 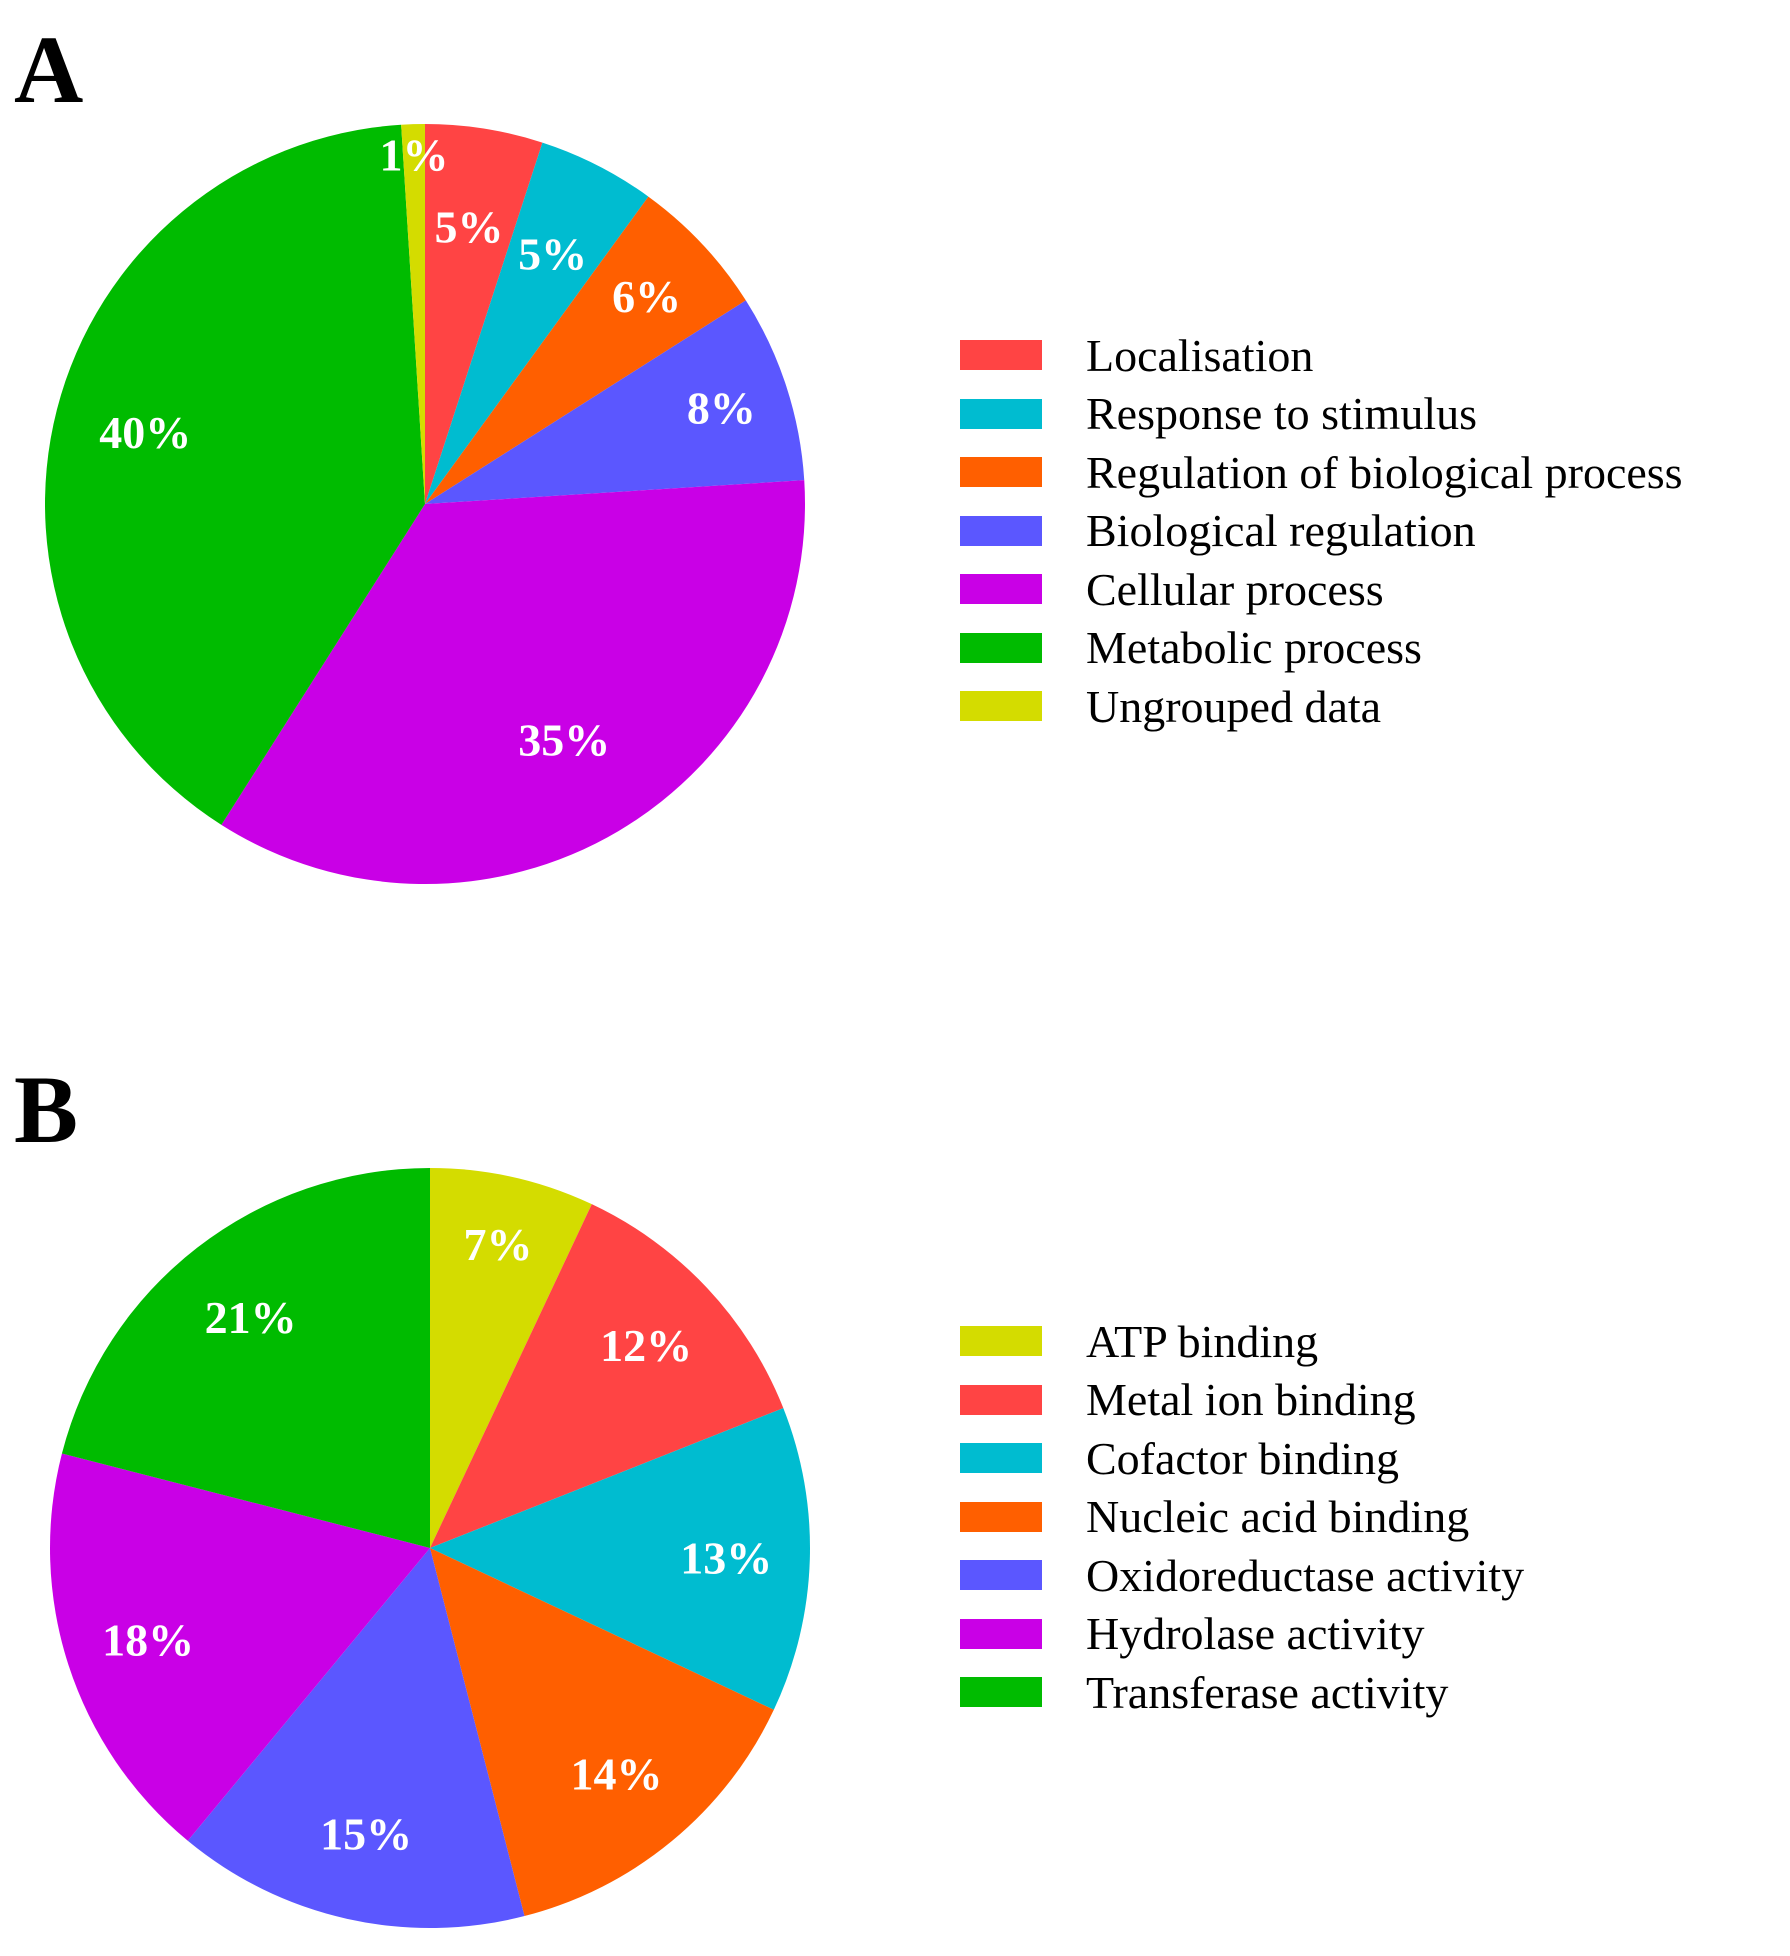 I want to click on pie-b-slice-label-6: 21%, so click(x=251, y=1317).